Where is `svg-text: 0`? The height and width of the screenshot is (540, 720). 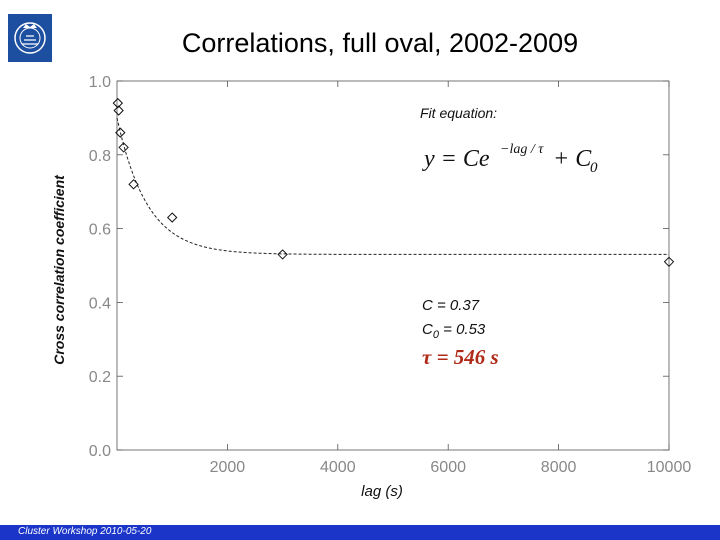
svg-text: 0 is located at coordinates (594, 168).